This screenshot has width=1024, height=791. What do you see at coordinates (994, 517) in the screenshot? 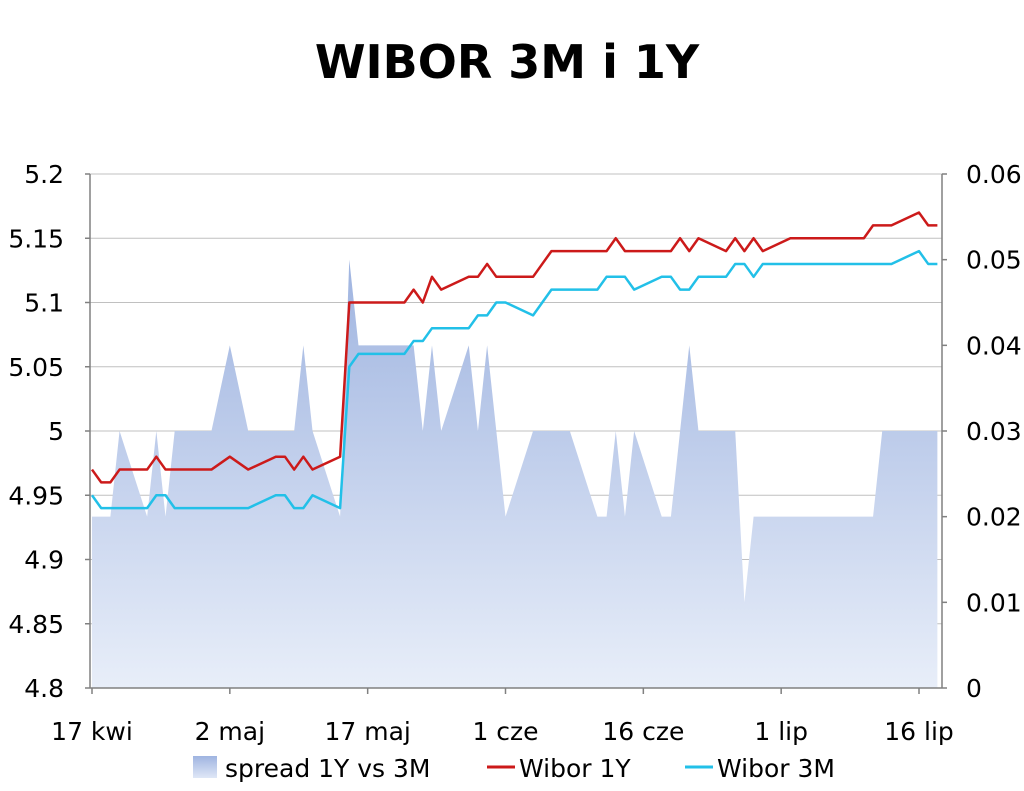
I see `right-axis-tick-label: 0.02` at bounding box center [994, 517].